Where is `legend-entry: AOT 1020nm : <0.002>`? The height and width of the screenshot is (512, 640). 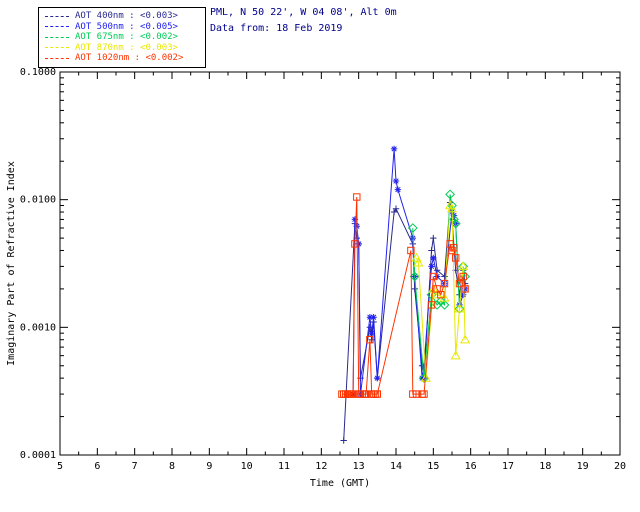
legend-entry: AOT 1020nm : <0.002> is located at coordinates (123, 58).